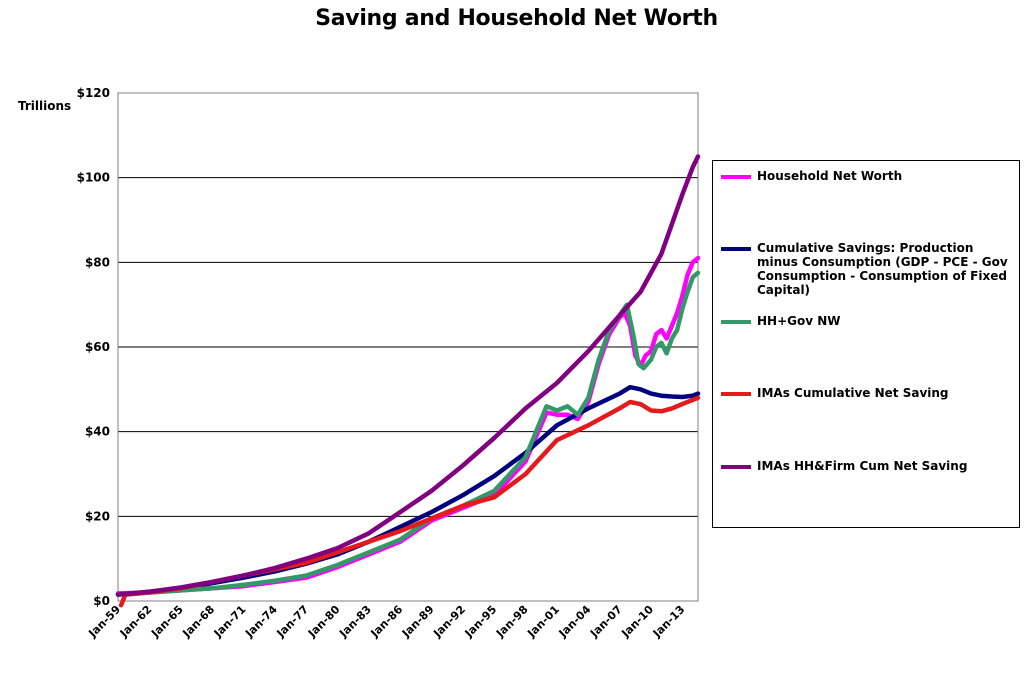 This screenshot has width=1033, height=687. I want to click on x-tick-label: Jan-86, so click(387, 622).